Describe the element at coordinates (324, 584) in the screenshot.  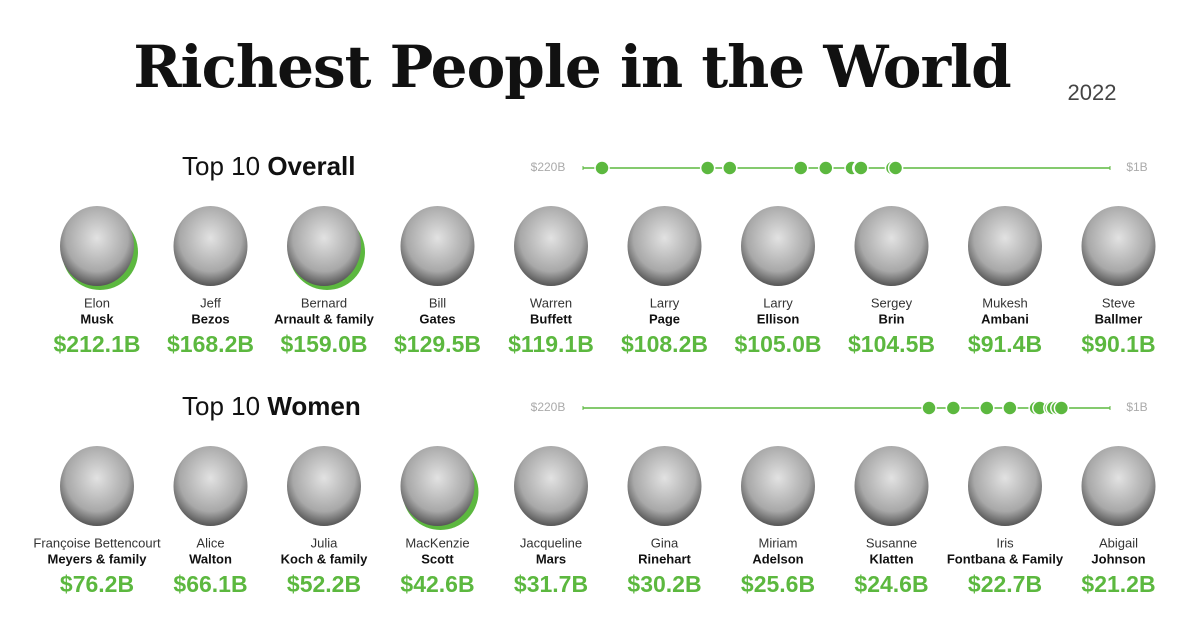
I see `net-worth: $52.2B` at that location.